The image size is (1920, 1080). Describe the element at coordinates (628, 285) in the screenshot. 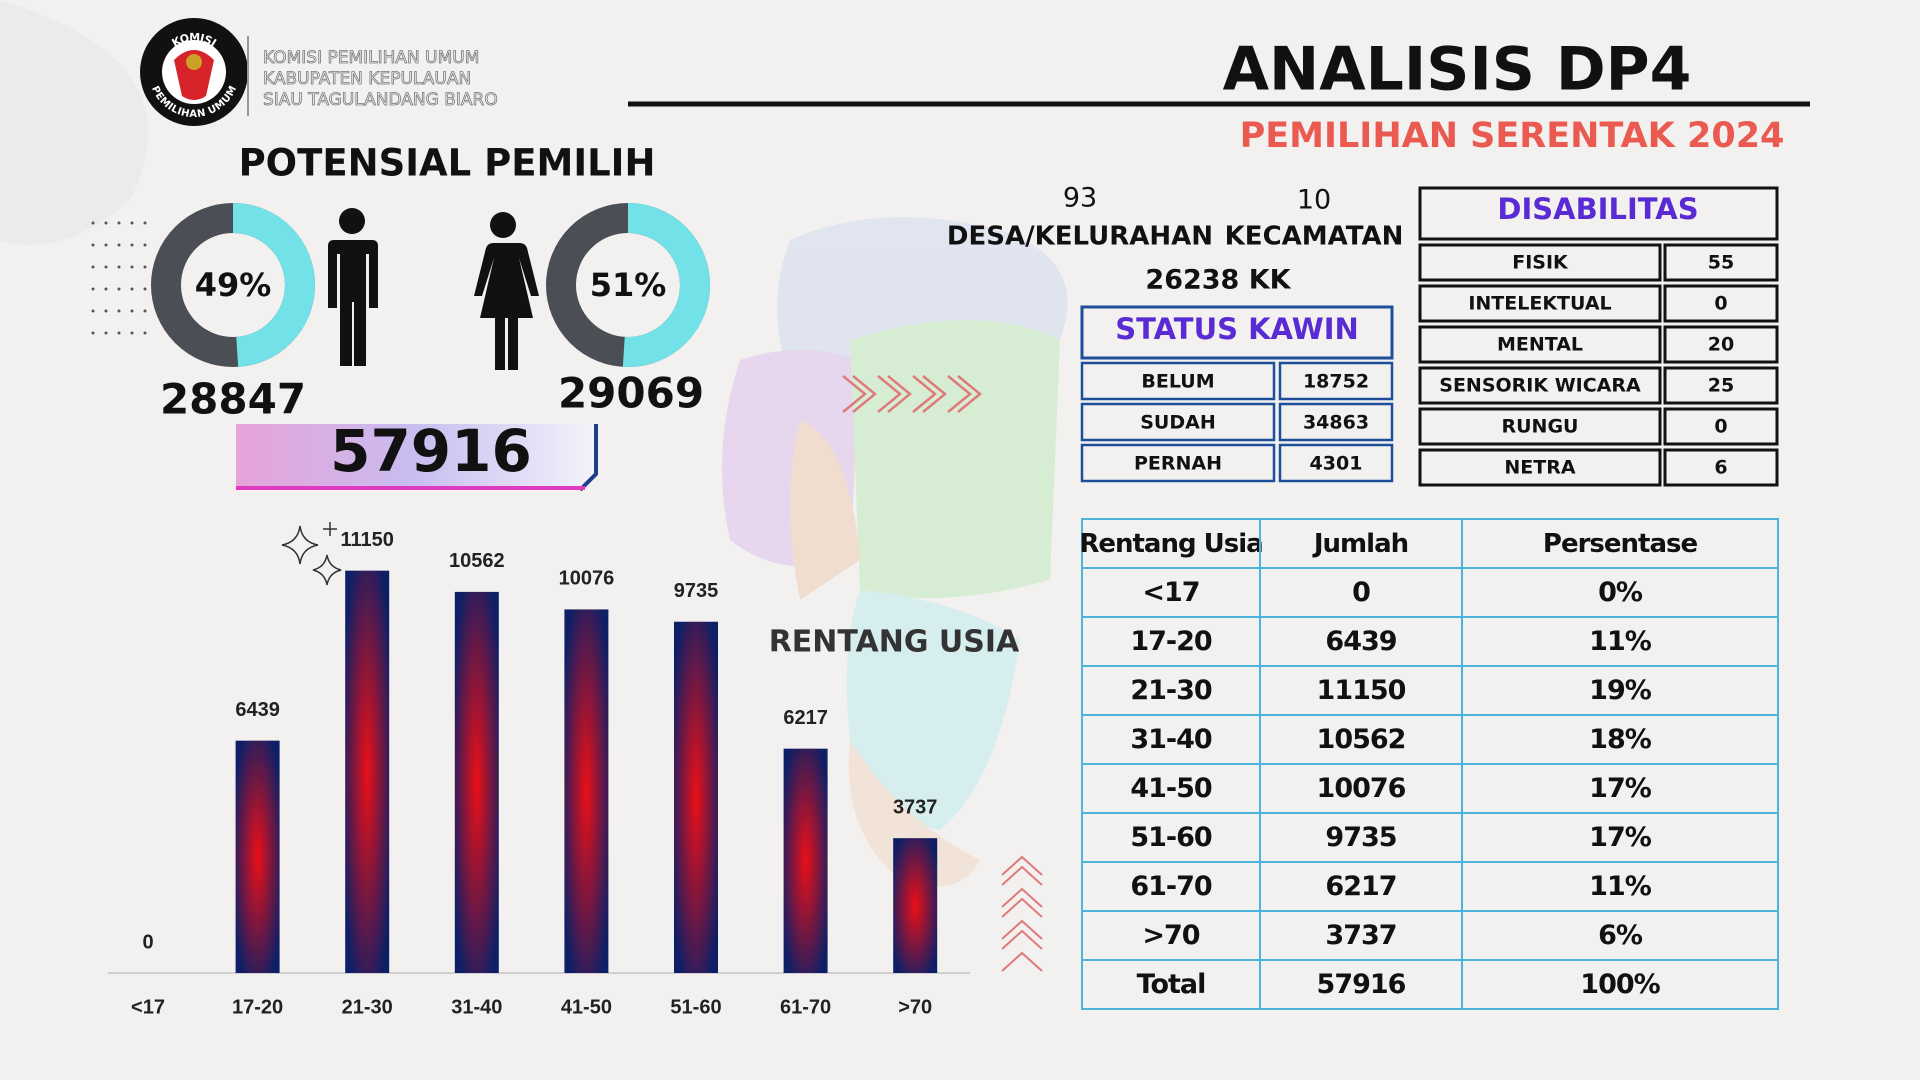

I see `donut-label: 51%` at that location.